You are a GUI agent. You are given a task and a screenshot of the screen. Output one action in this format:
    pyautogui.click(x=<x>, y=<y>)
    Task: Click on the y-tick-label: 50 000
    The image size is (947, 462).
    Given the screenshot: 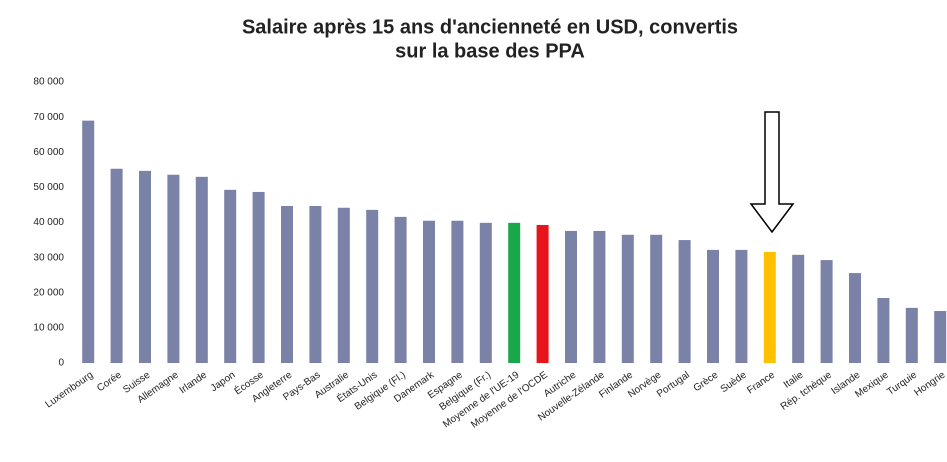 What is the action you would take?
    pyautogui.click(x=48, y=187)
    